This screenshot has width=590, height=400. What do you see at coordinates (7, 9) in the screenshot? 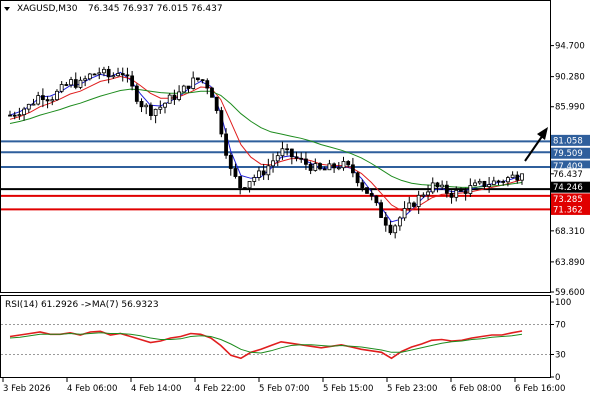
I see `chart-menu-icon` at bounding box center [7, 9].